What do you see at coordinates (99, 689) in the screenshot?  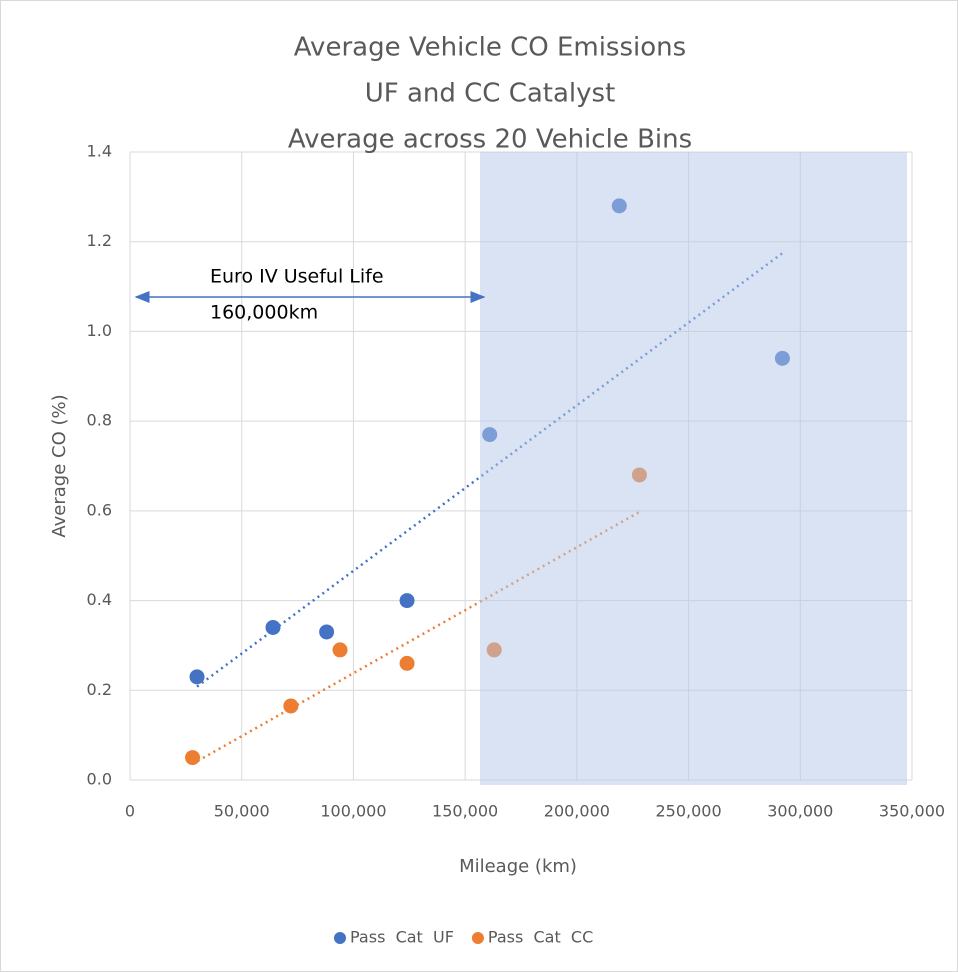 I see `y-tick-label: 0.2` at bounding box center [99, 689].